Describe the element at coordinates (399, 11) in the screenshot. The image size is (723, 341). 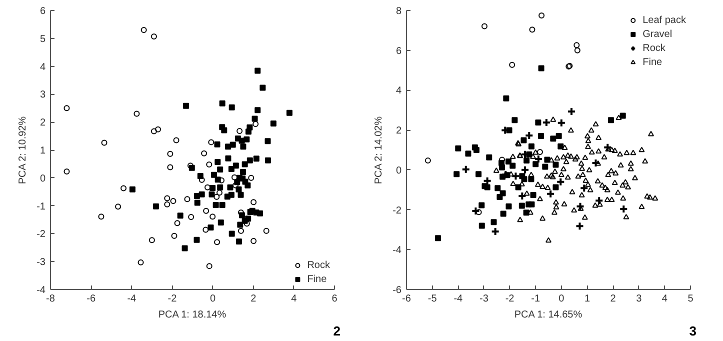
I see `y-tick-label: 8` at that location.